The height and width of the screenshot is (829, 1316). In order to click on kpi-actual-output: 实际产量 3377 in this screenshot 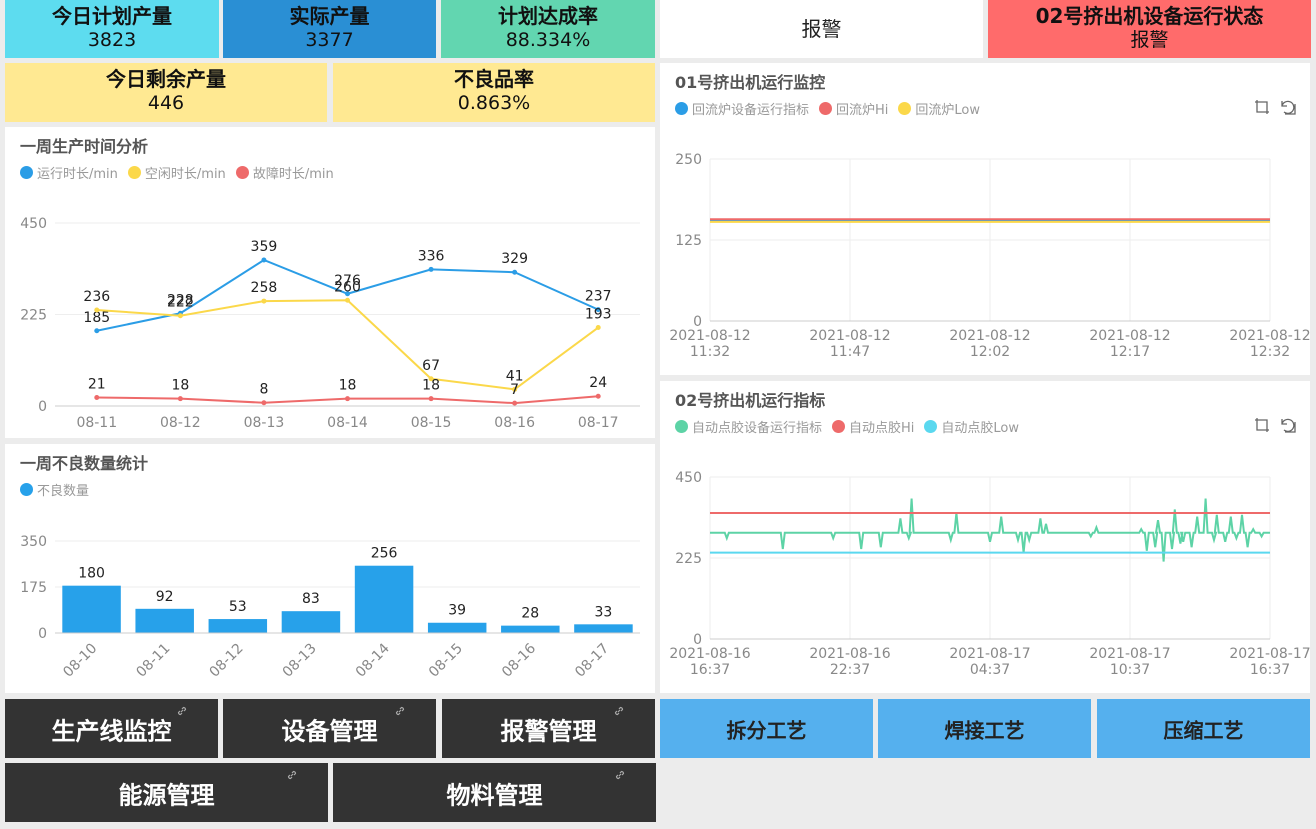, I will do `click(329, 29)`.